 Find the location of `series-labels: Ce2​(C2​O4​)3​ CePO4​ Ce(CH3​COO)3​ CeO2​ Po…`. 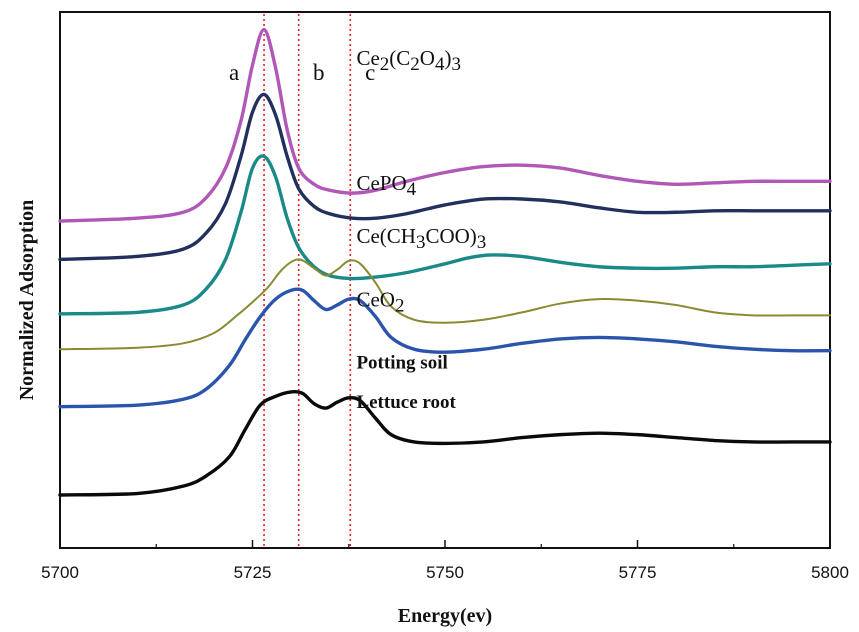

series-labels: Ce2​(C2​O4​)3​ CePO4​ Ce(CH3​COO)3​ CeO2​ Po… is located at coordinates (421, 229).